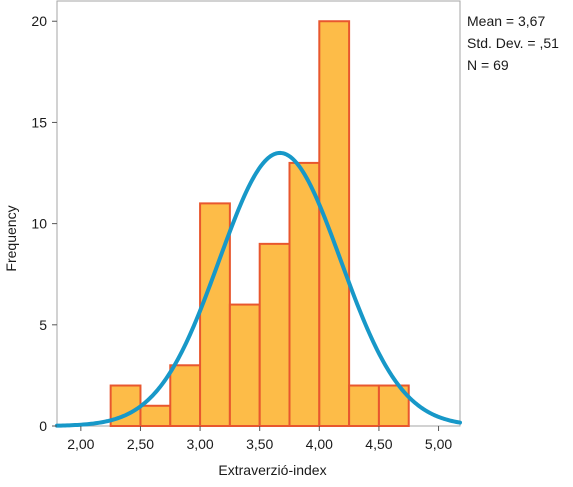 Image resolution: width=573 pixels, height=487 pixels. I want to click on y-axis-title: Frequency, so click(11, 238).